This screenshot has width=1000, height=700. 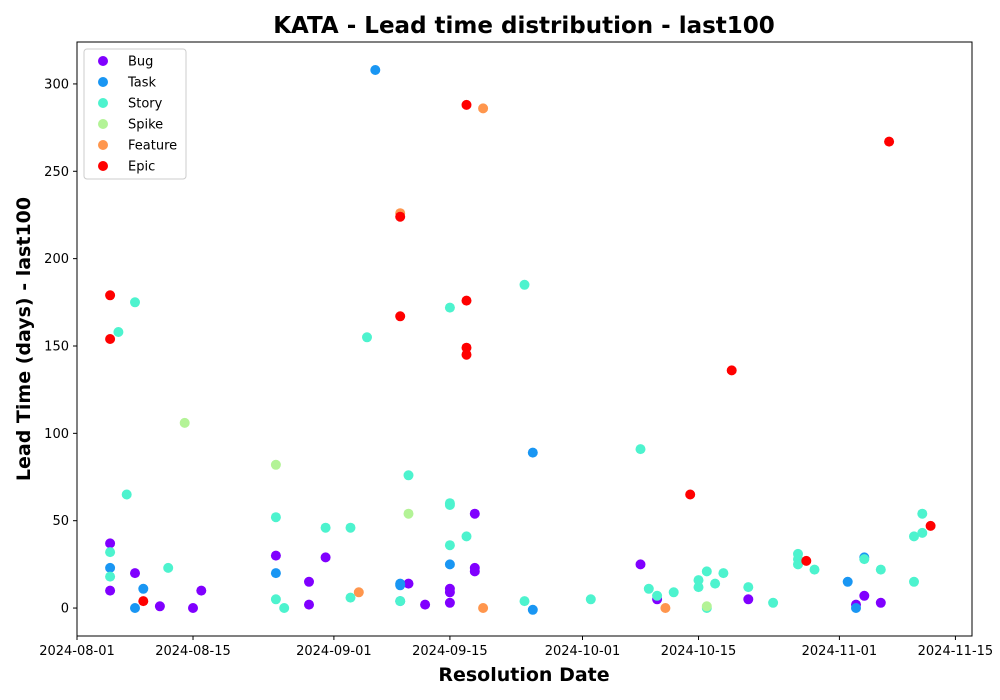 What do you see at coordinates (450, 651) in the screenshot?
I see `x-tick-label: 2024-09-15` at bounding box center [450, 651].